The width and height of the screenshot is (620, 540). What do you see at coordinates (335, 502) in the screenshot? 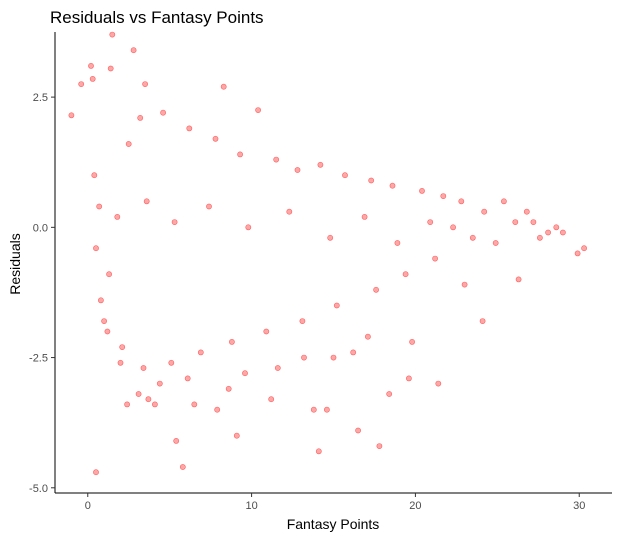
I see `x-axis-ticks: 0 10 20 30` at bounding box center [335, 502].